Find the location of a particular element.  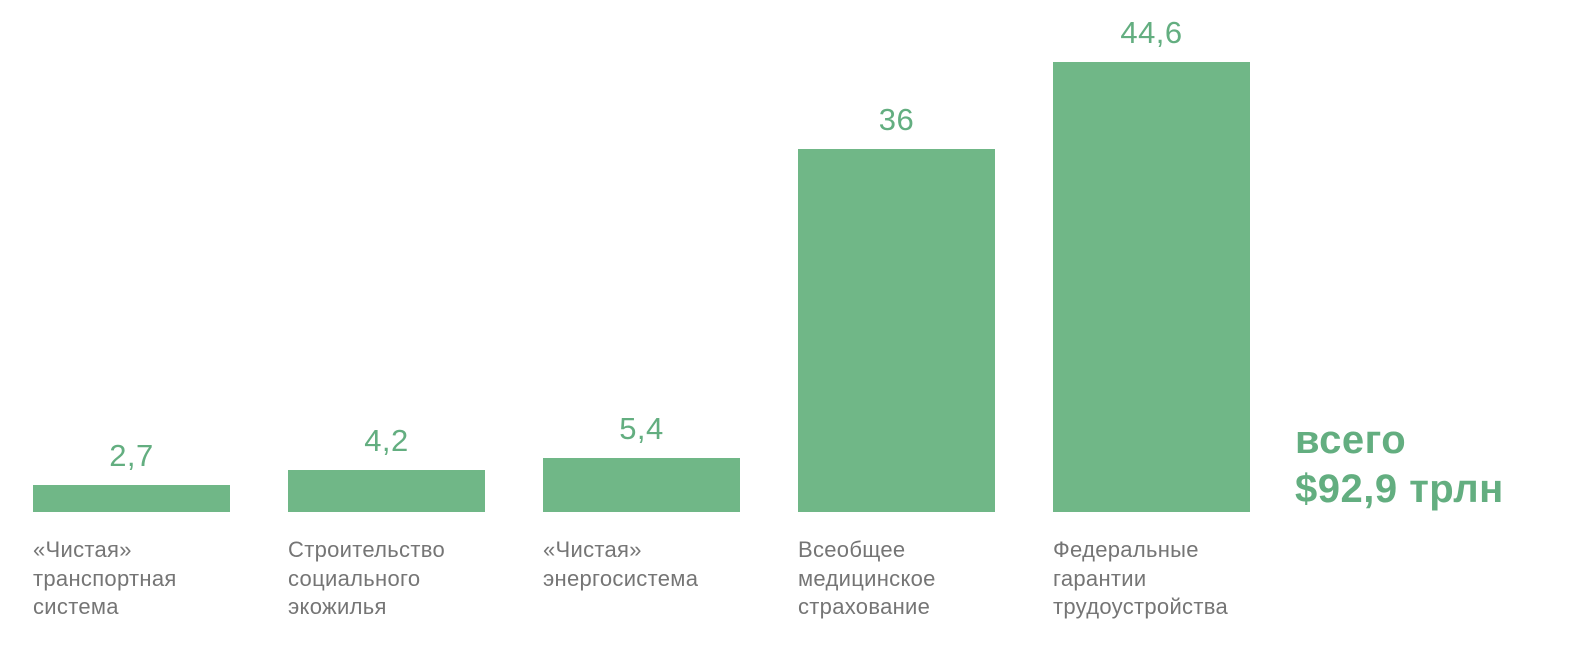

total-annotation: всего $92,9 трлн is located at coordinates (1399, 464).